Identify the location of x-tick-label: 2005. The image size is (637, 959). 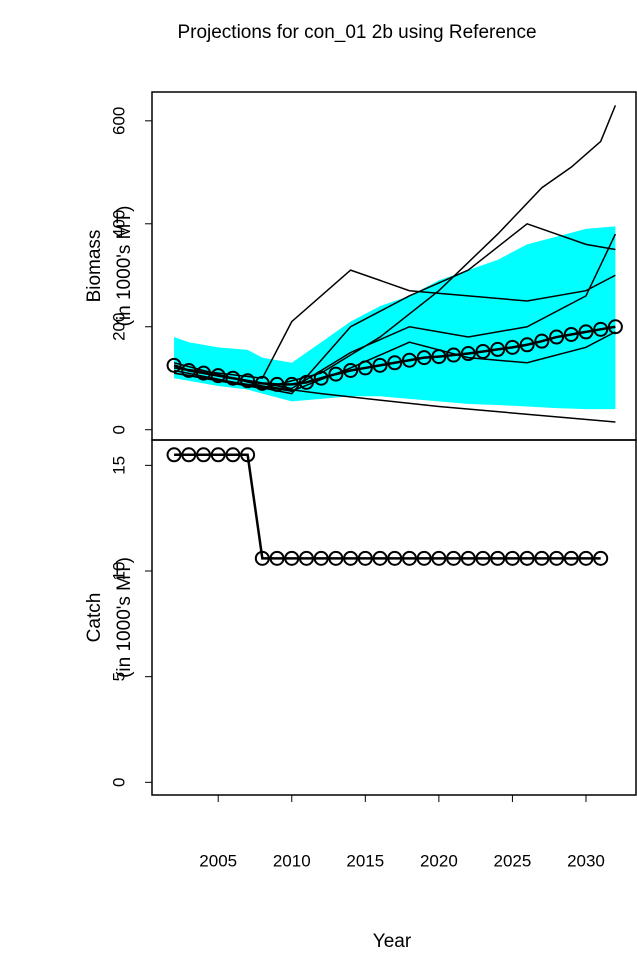
(218, 860).